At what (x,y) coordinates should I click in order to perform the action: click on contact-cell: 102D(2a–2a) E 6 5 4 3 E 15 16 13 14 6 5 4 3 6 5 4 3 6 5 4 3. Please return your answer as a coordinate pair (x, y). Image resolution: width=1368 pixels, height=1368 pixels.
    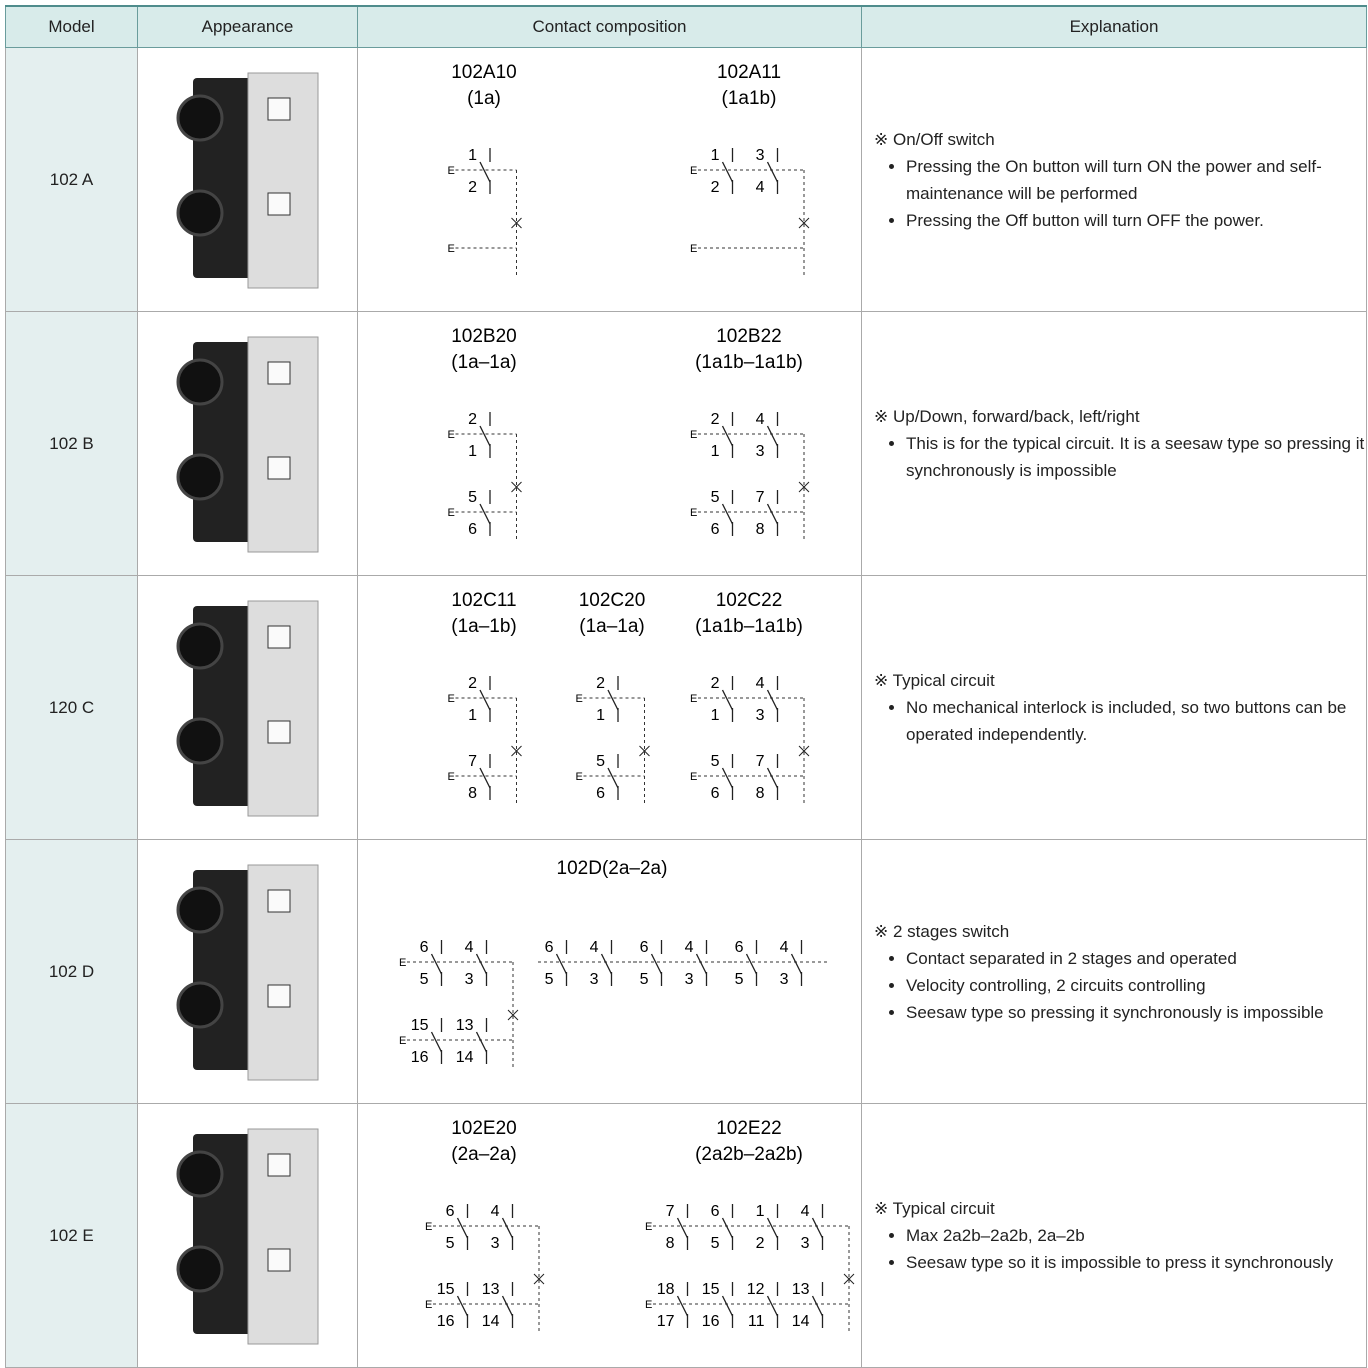
    Looking at the image, I should click on (609, 971).